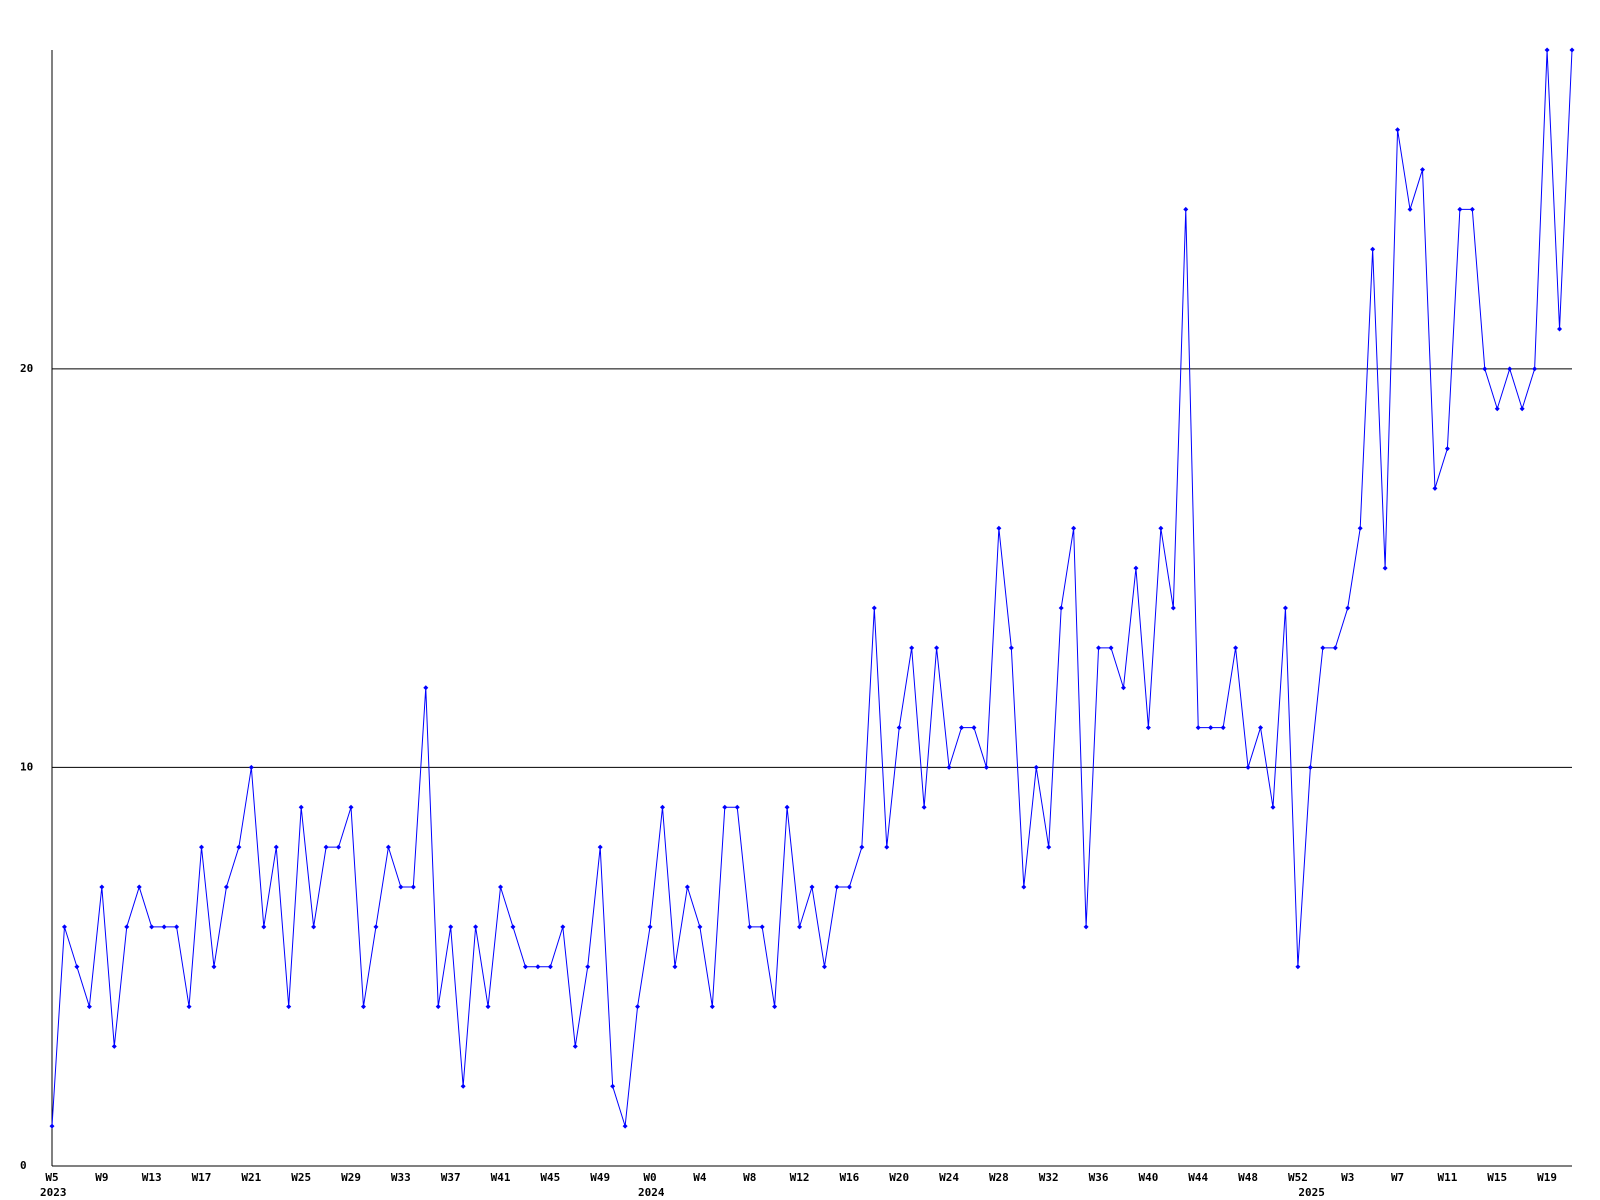 The image size is (1600, 1200). I want to click on x-tick-label: W0, so click(649, 1177).